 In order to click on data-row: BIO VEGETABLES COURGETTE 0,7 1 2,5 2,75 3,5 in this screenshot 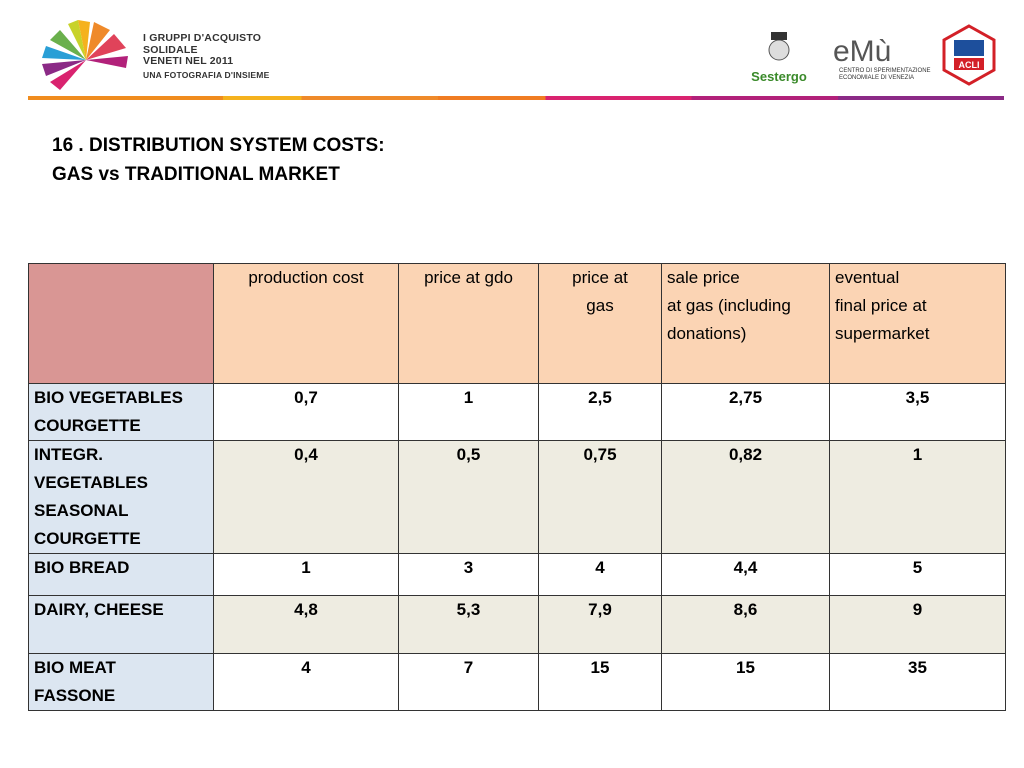, I will do `click(517, 412)`.